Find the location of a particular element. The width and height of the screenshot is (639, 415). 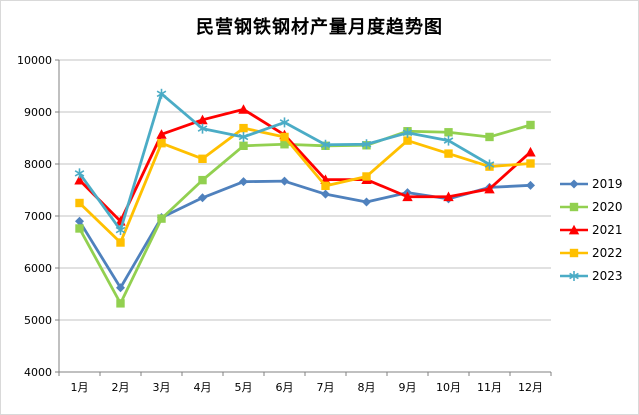

legend-label: 2019 is located at coordinates (607, 183).